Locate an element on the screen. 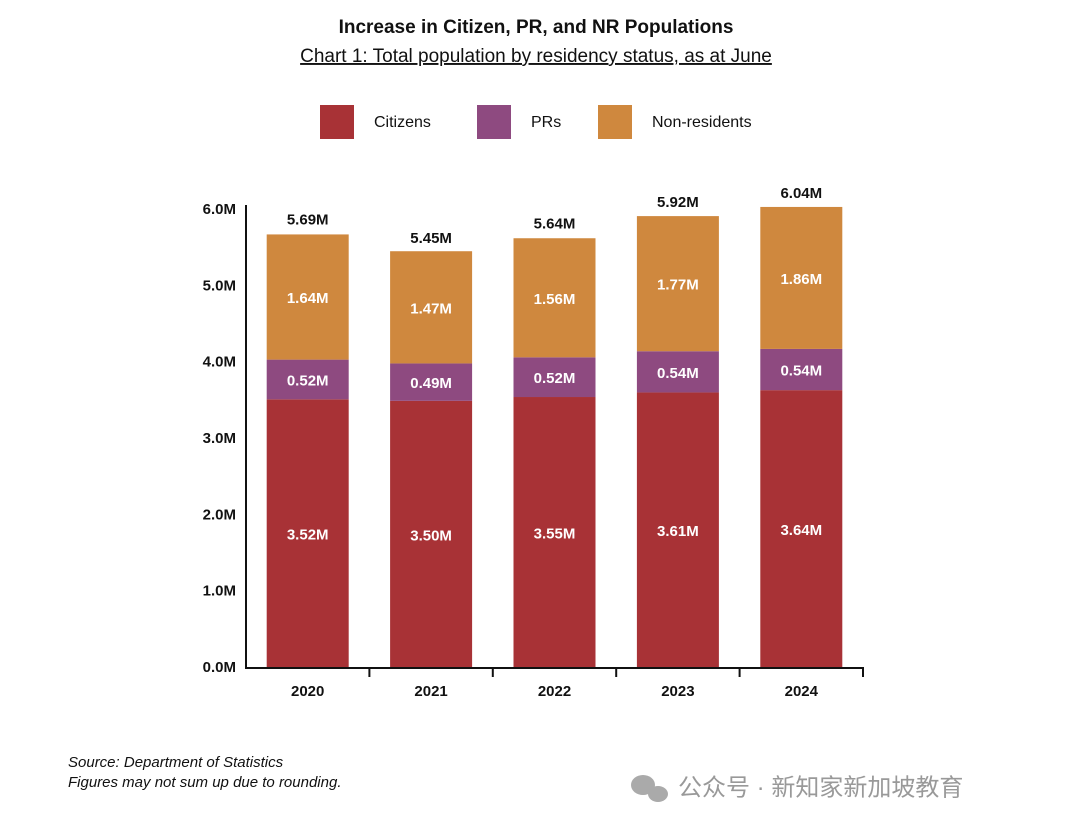  y-tick-label: 5.0M is located at coordinates (219, 285).